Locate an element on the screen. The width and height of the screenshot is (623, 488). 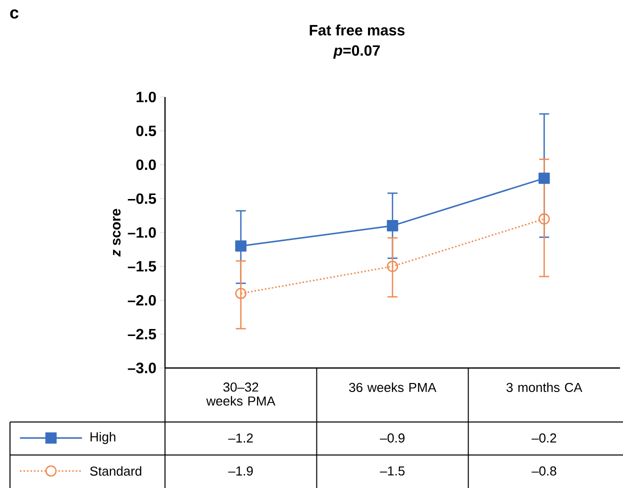
data-label: –1.2 is located at coordinates (240, 438).